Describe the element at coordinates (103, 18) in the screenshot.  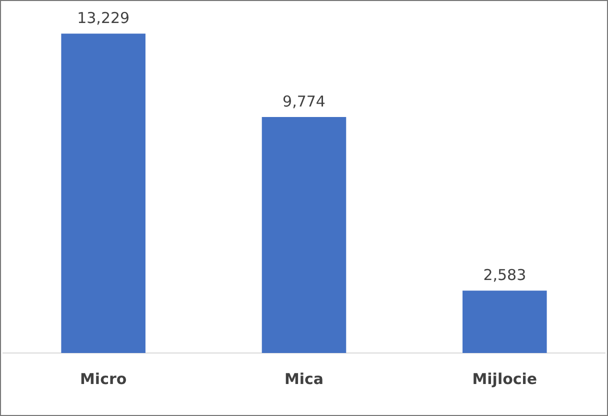
I see `data-label: 13,229` at that location.